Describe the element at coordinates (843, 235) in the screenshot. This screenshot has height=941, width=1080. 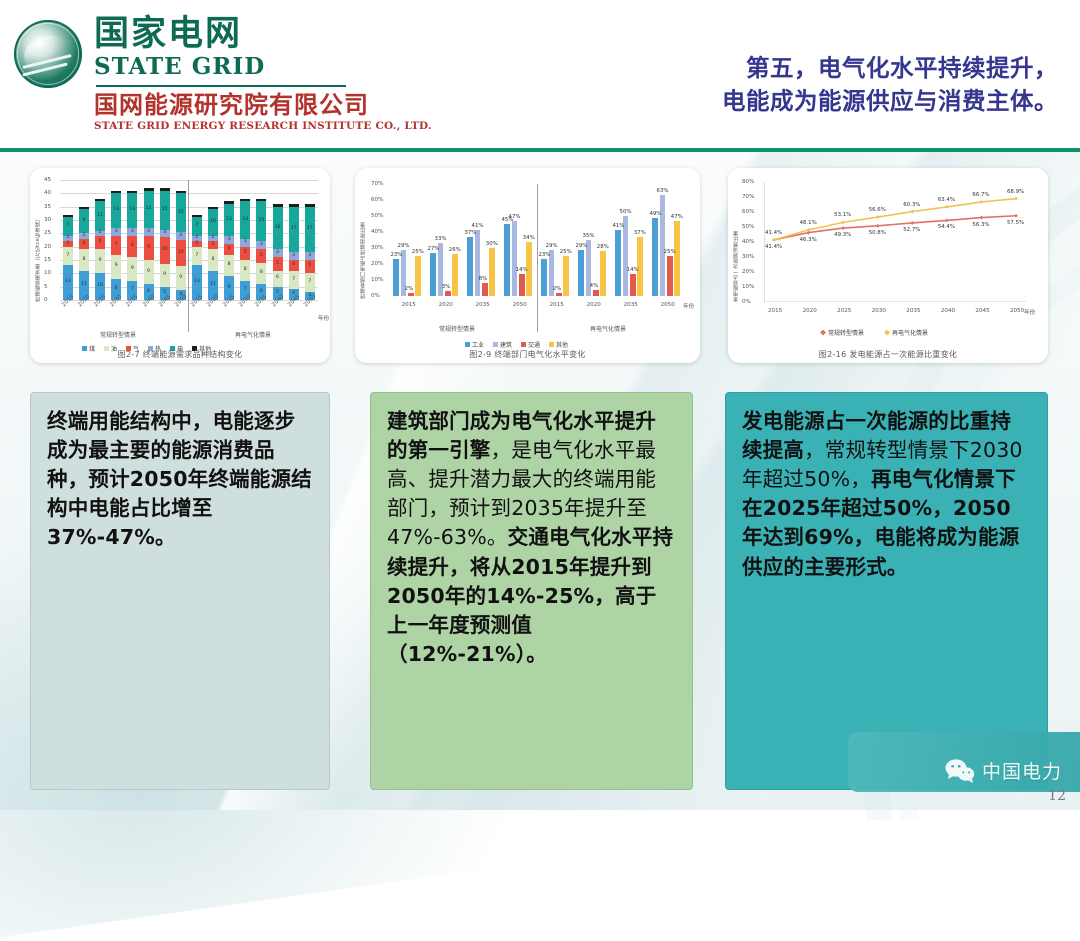
I see `chart3-point-label: 49.3%` at that location.